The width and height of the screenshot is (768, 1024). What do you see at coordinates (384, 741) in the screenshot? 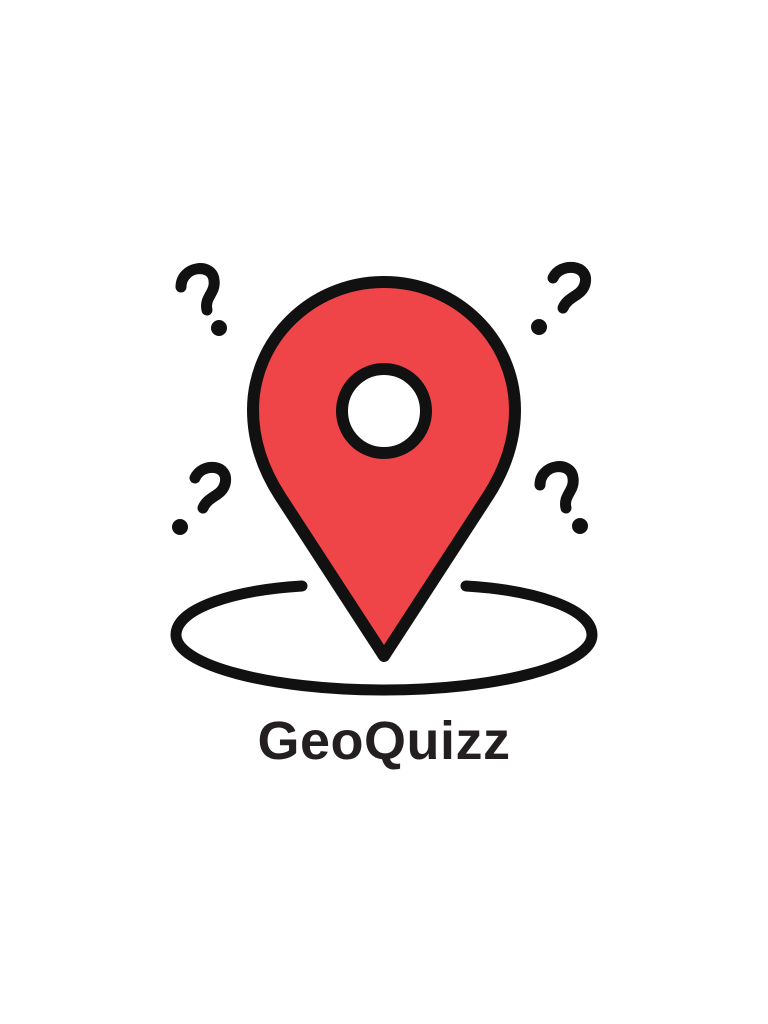
I see `app-title: GeoQuizz` at bounding box center [384, 741].